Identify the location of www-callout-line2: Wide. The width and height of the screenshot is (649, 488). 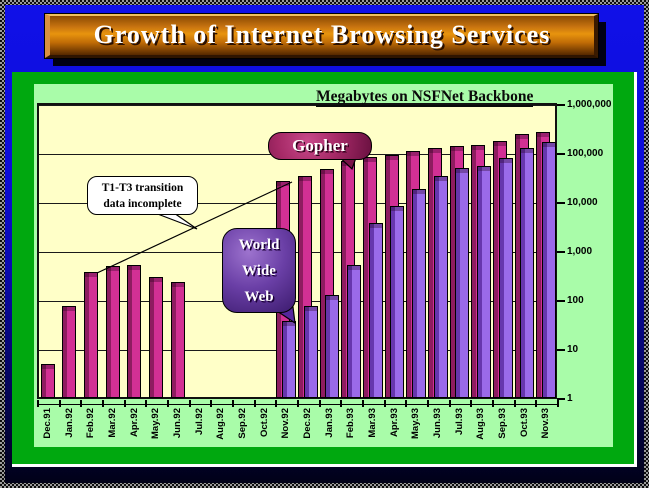
(259, 270).